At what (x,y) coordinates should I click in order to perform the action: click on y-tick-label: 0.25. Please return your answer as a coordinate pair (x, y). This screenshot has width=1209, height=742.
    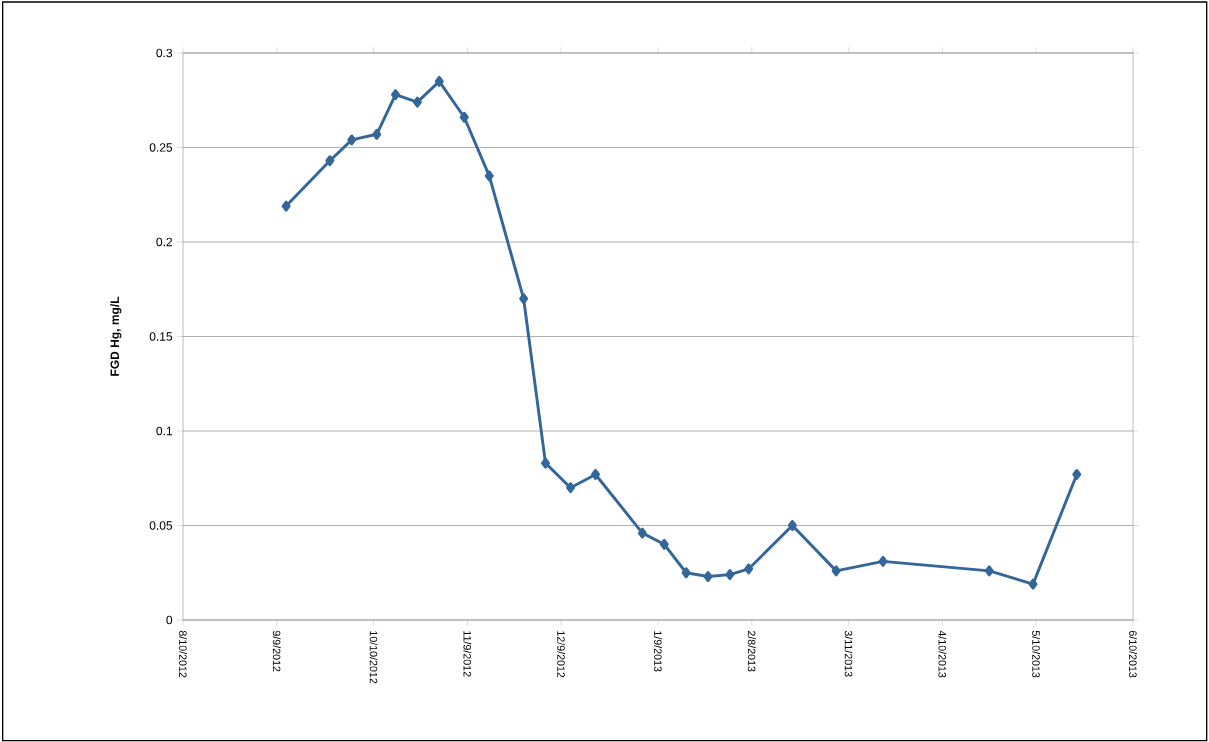
    Looking at the image, I should click on (161, 147).